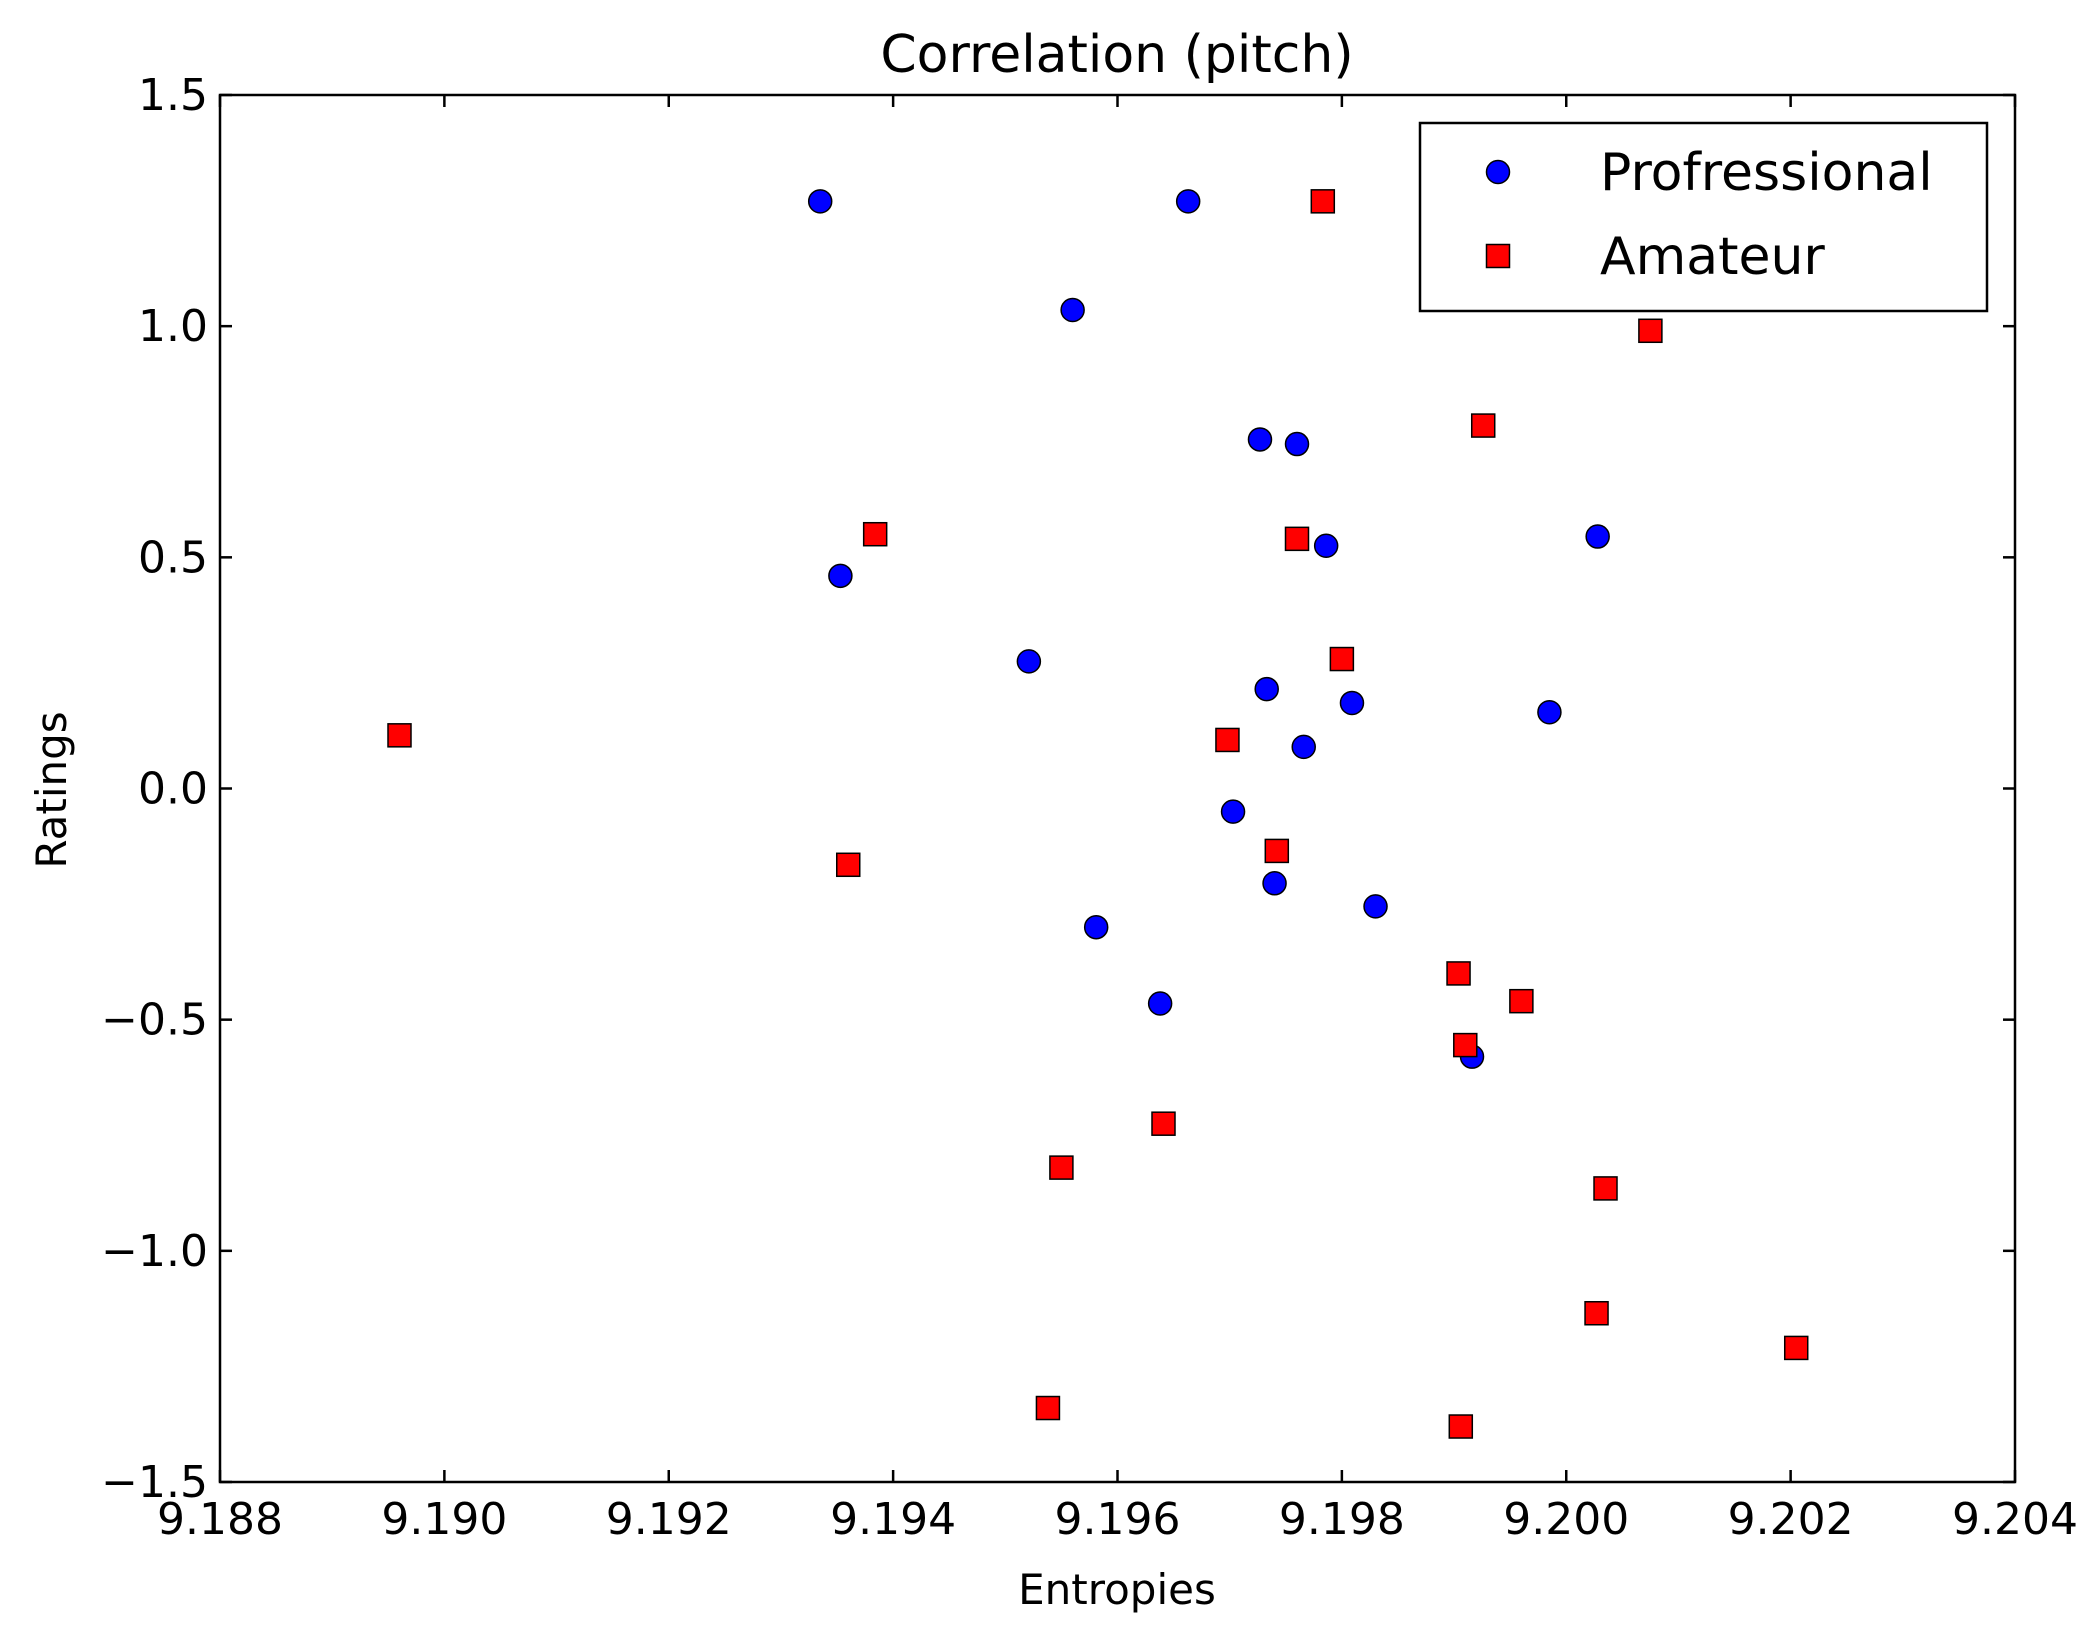 Image resolution: width=2100 pixels, height=1635 pixels. I want to click on legend: Profressional Amateur, so click(1703, 217).